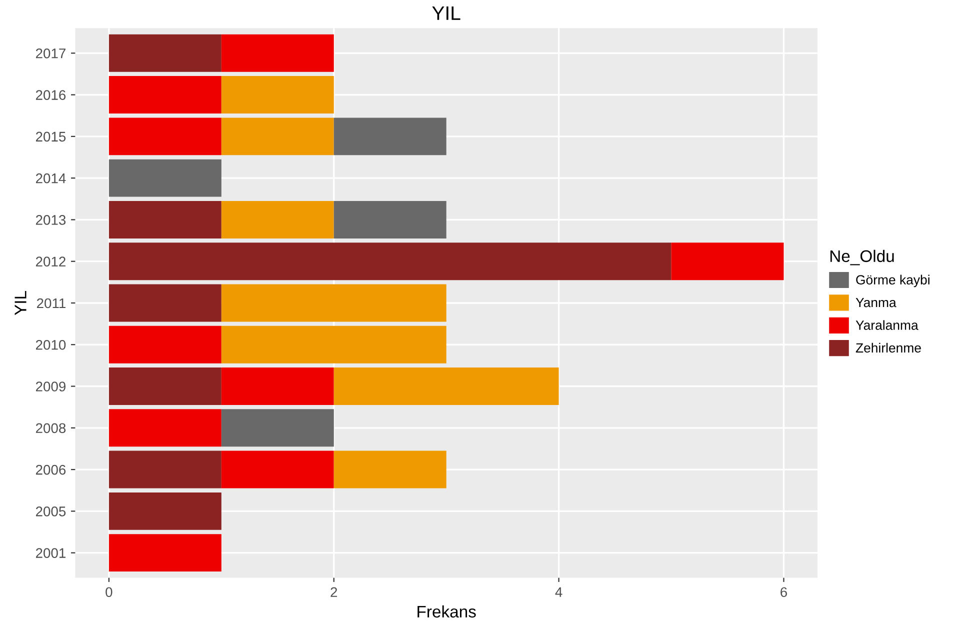 Image resolution: width=964 pixels, height=626 pixels. I want to click on legend-label: Yaralanma, so click(887, 325).